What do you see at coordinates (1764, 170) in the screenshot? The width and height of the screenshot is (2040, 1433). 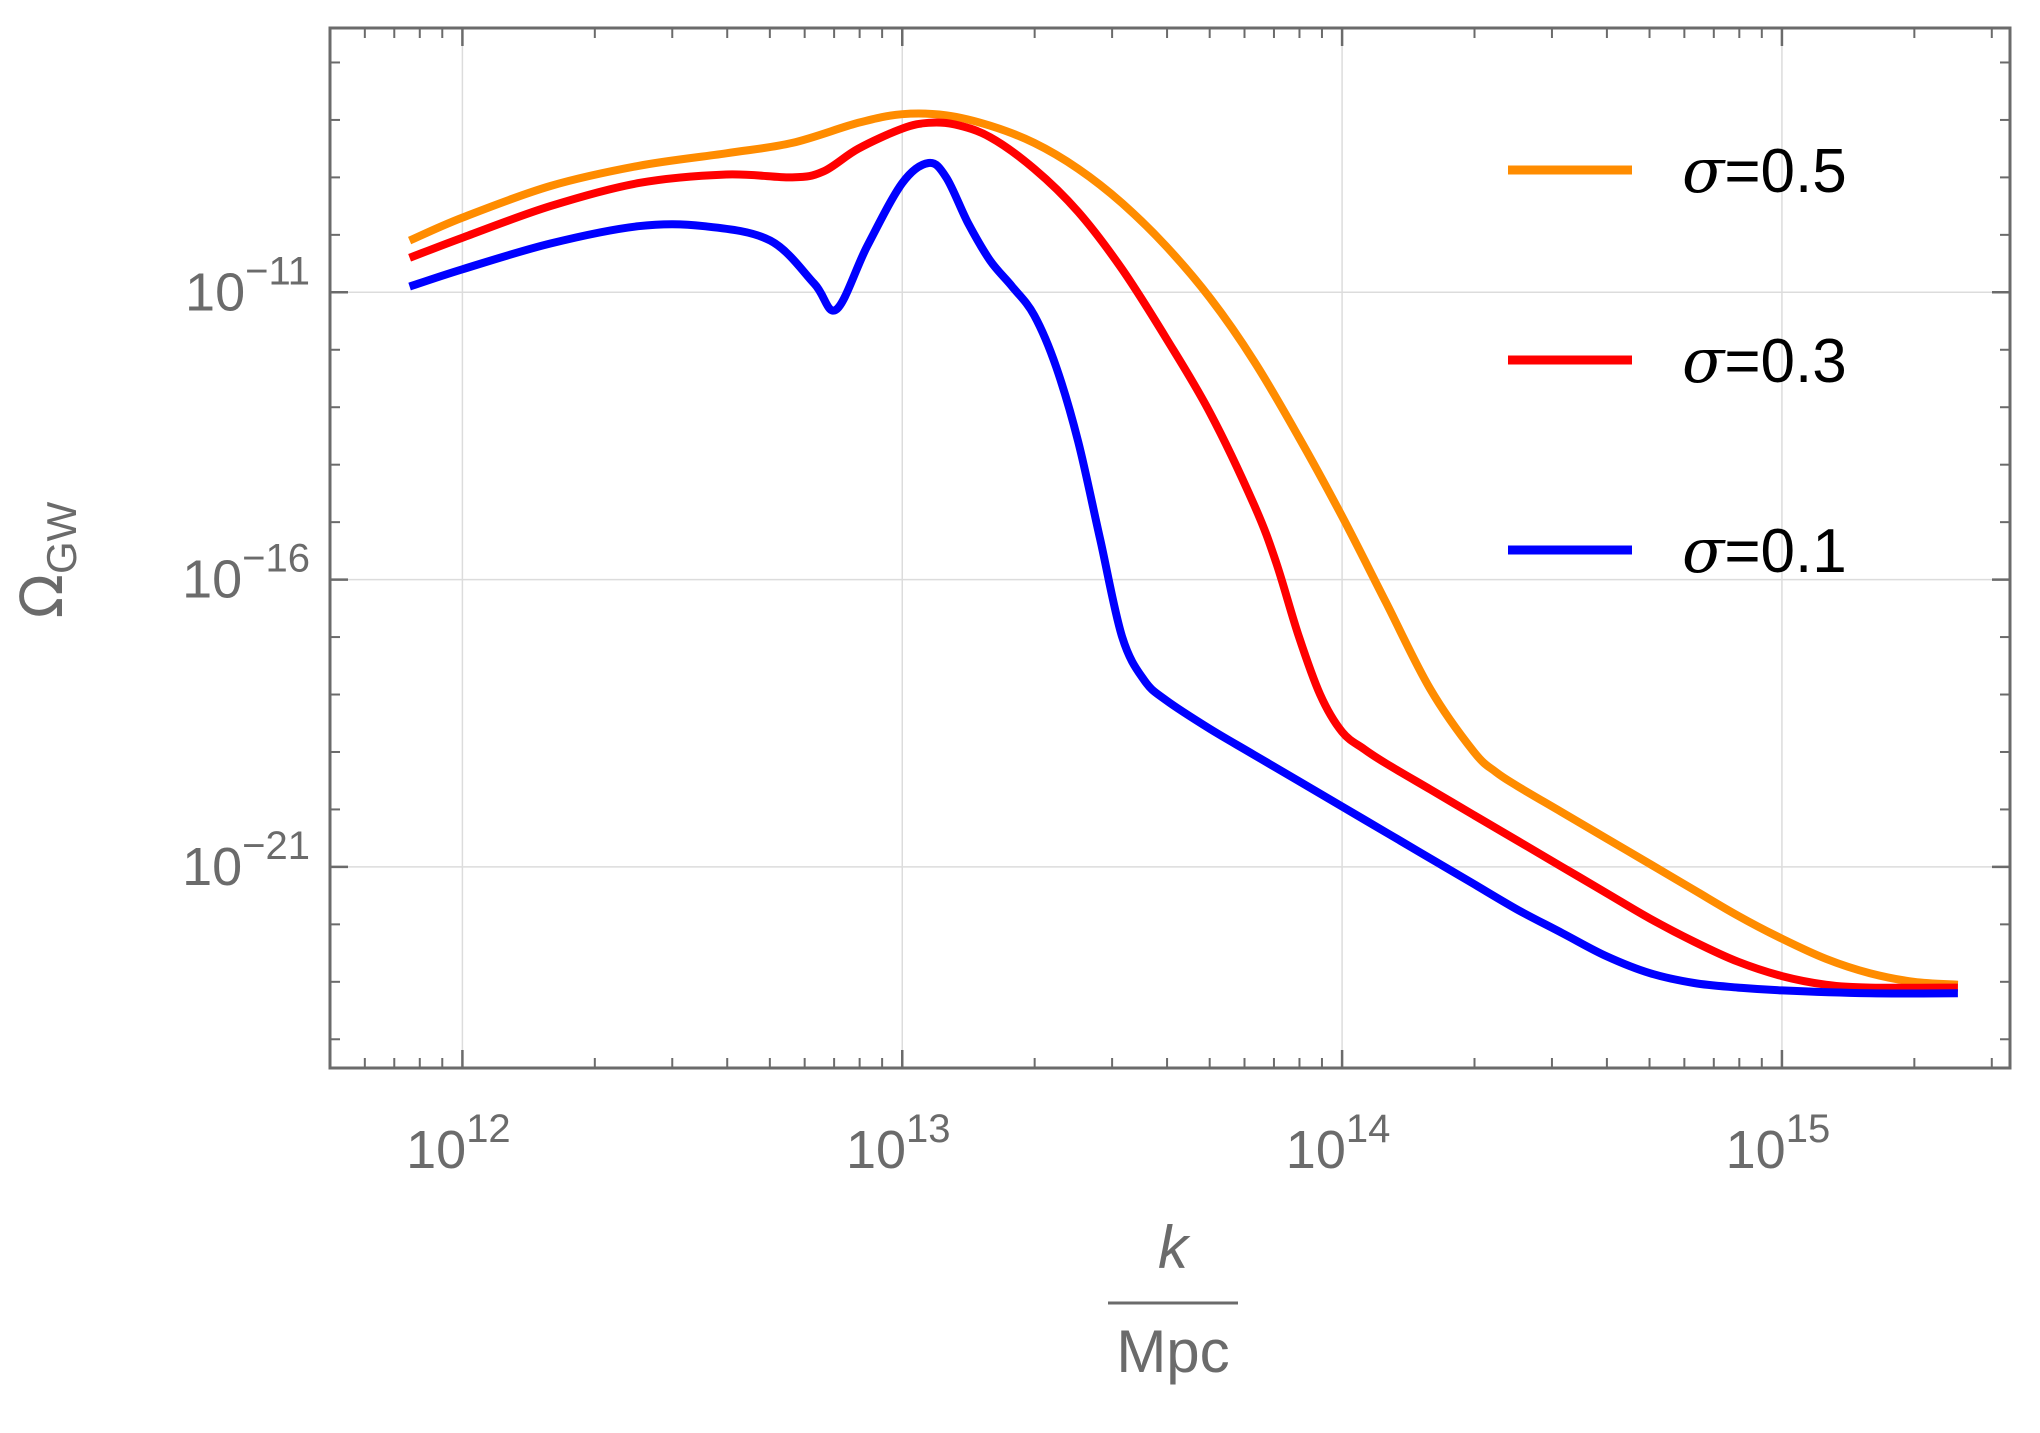 I see `legend-label: σ=0.5` at bounding box center [1764, 170].